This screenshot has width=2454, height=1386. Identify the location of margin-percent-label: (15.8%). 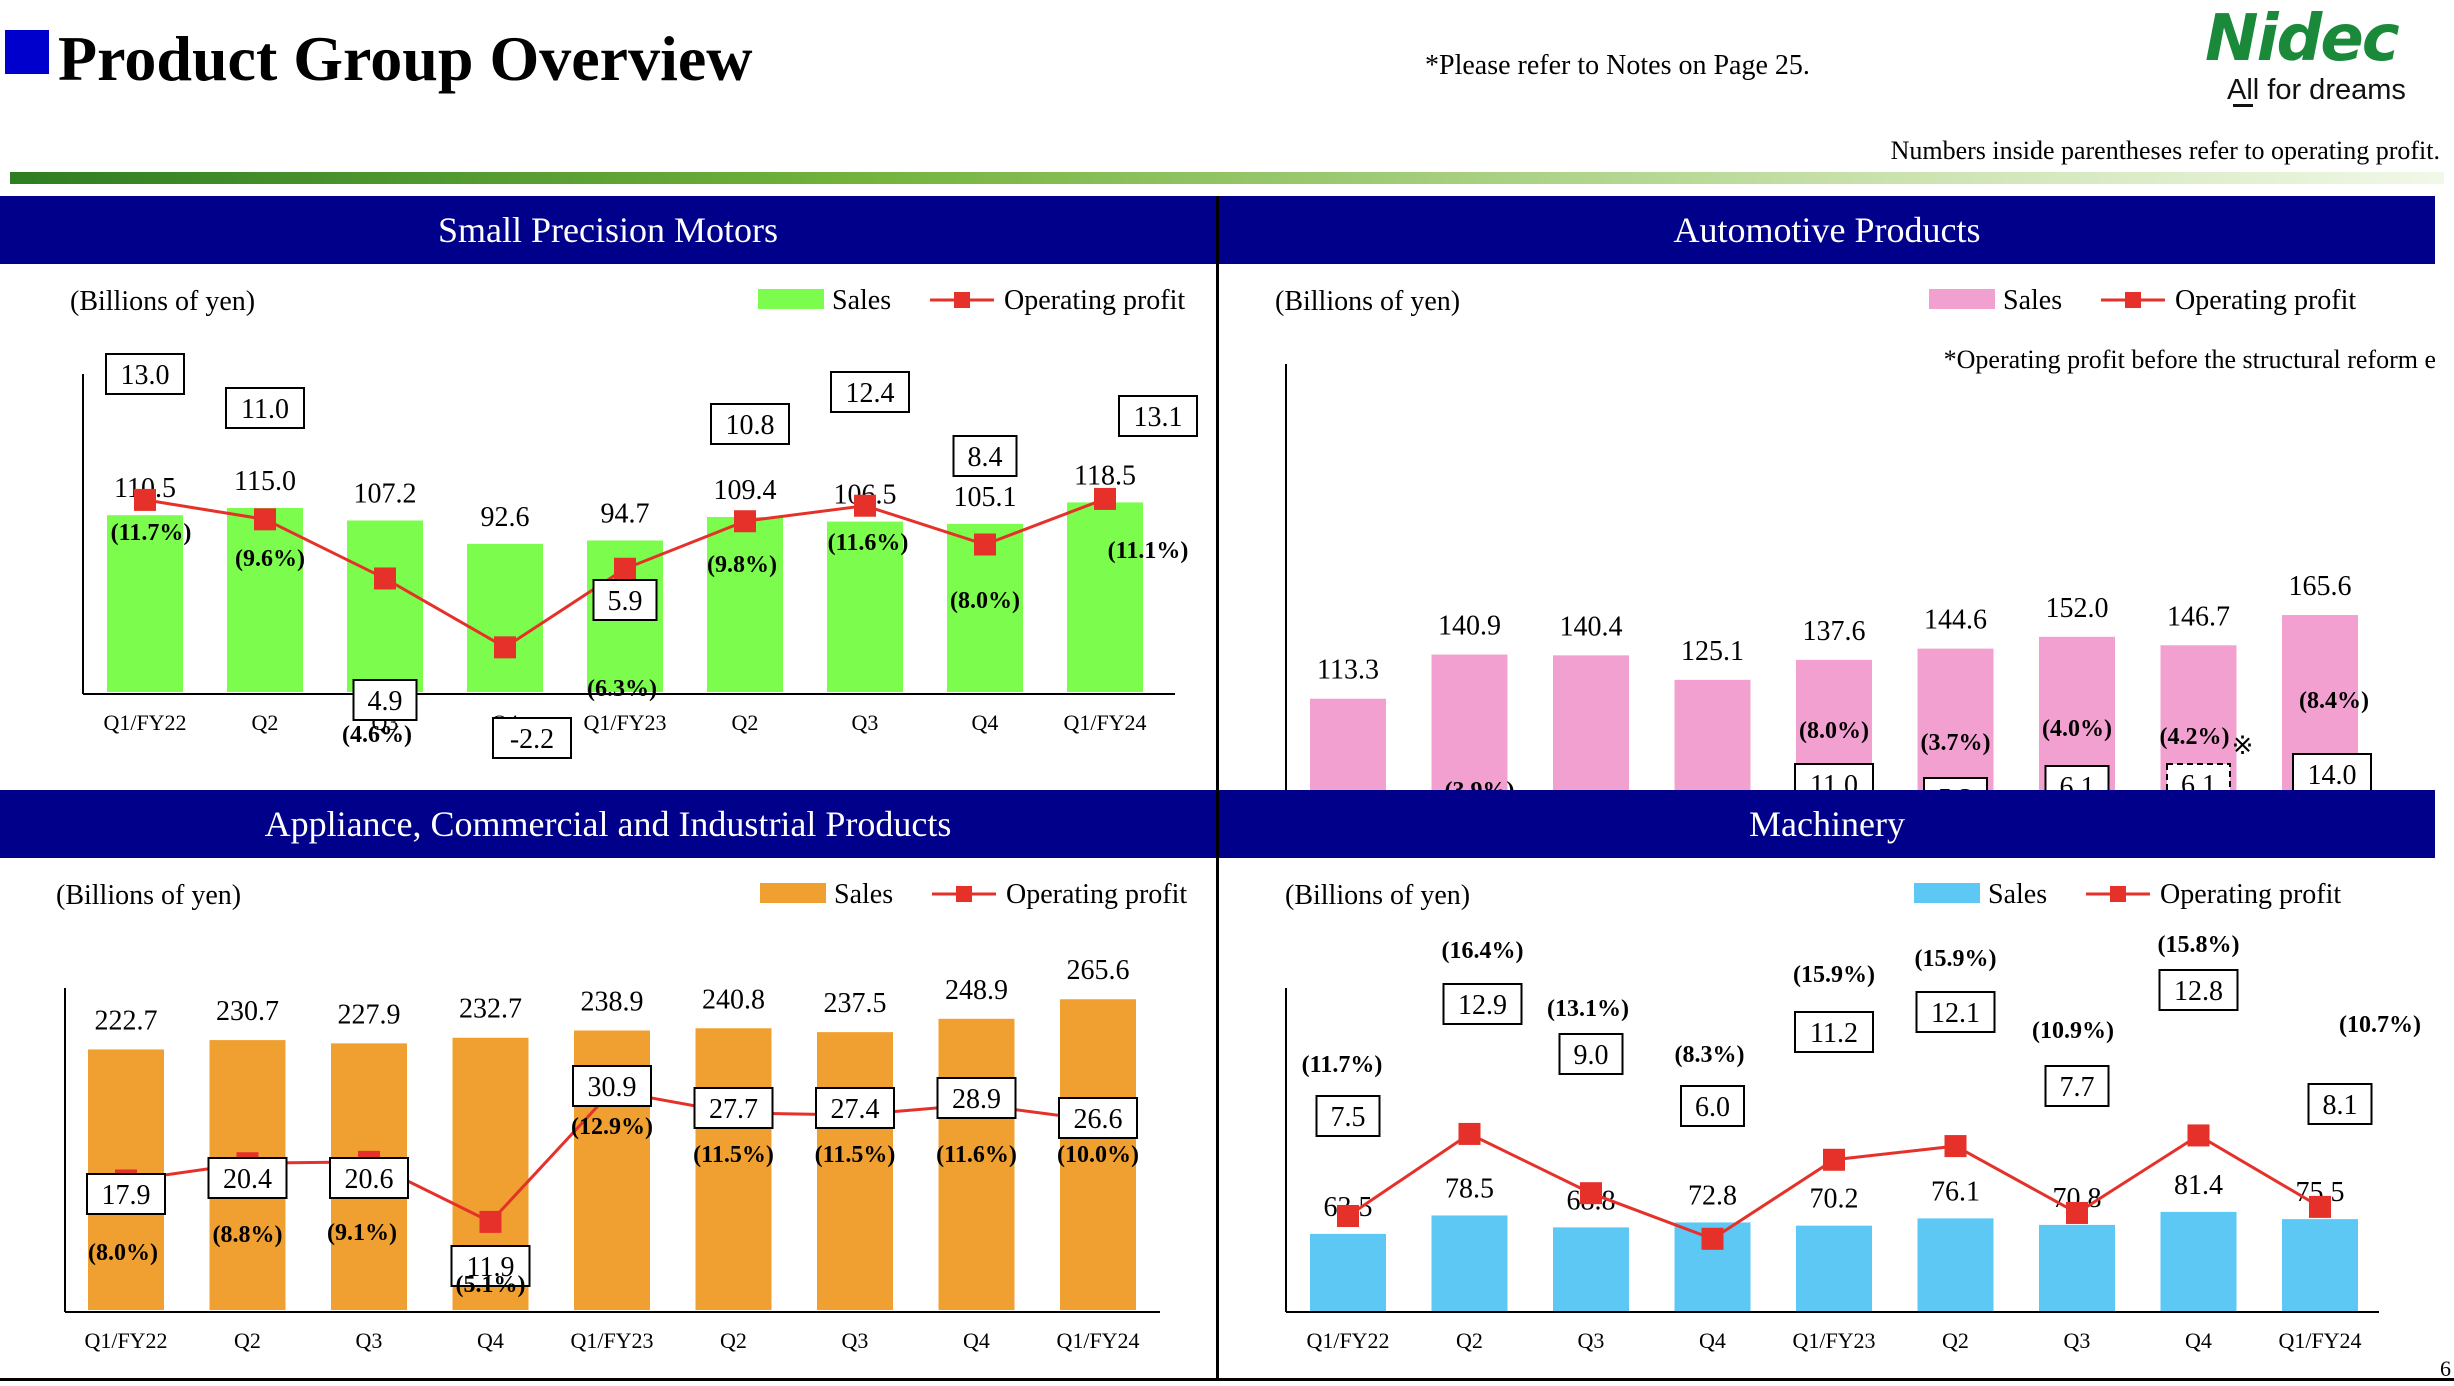
(2199, 945).